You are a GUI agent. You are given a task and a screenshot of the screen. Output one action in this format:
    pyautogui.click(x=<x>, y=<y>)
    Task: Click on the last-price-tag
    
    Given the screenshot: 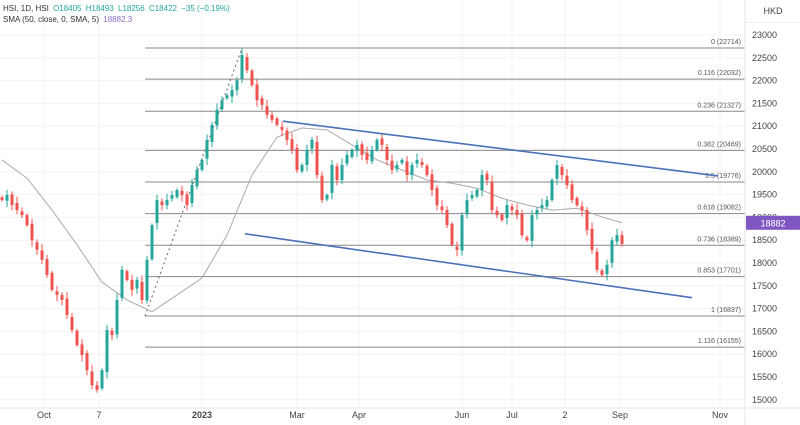 What is the action you would take?
    pyautogui.click(x=773, y=222)
    